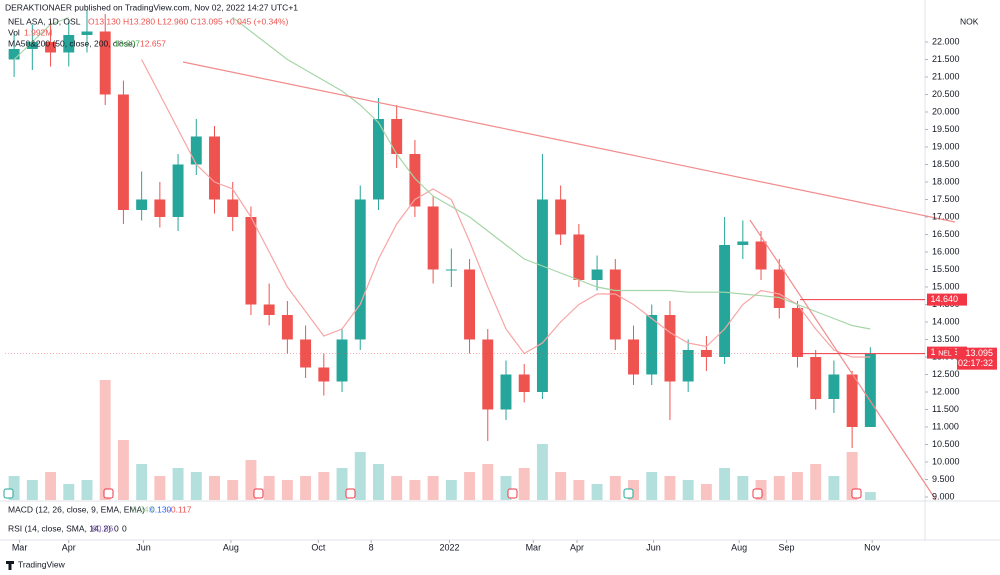 This screenshot has height=575, width=1000. I want to click on y-tick-label: 20.000, so click(946, 111).